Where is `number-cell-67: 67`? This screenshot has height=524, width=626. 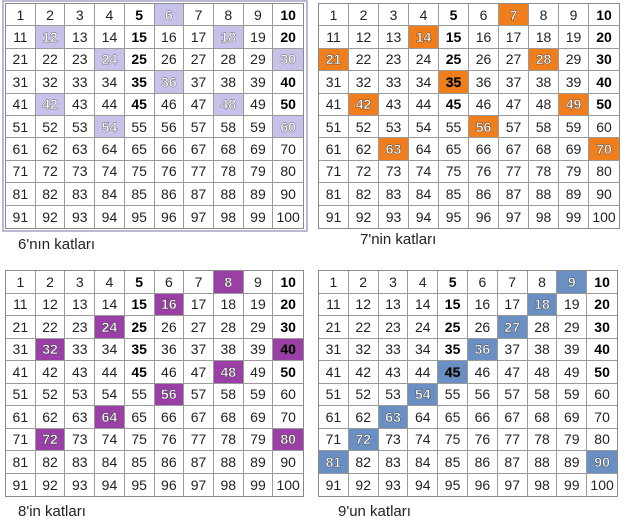 number-cell-67: 67 is located at coordinates (199, 417).